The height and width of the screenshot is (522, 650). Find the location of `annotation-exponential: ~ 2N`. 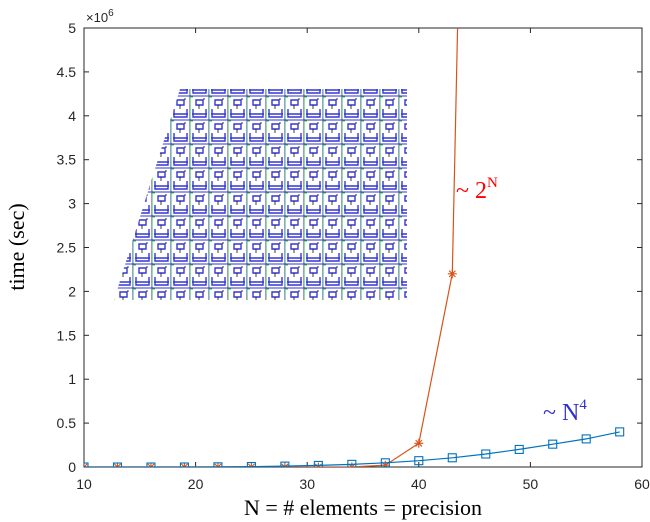

annotation-exponential: ~ 2N is located at coordinates (477, 189).